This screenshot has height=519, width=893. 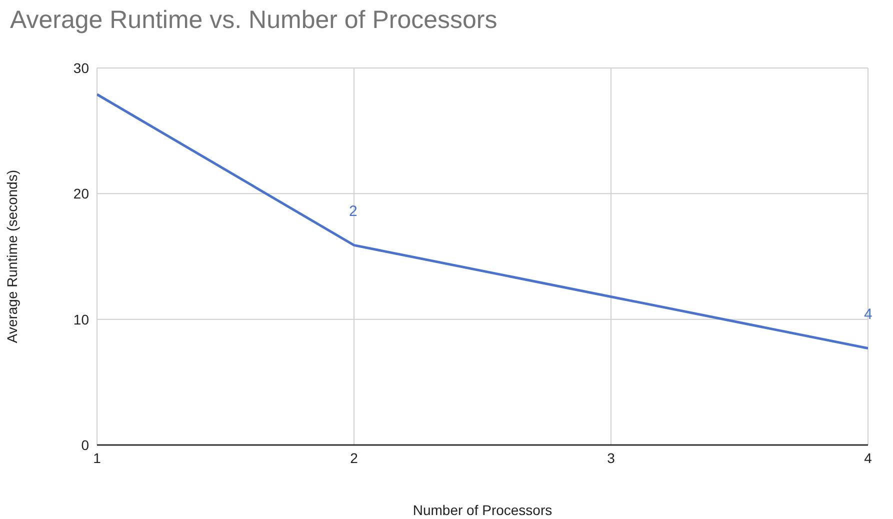 I want to click on x-tick-label: 2, so click(x=354, y=458).